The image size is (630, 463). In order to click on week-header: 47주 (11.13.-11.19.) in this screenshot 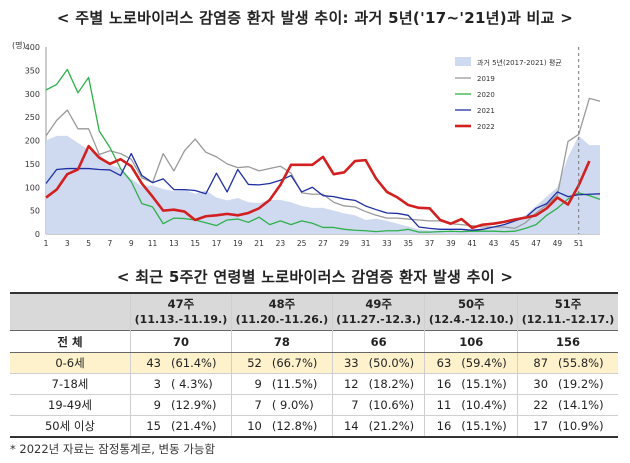, I will do `click(181, 311)`.